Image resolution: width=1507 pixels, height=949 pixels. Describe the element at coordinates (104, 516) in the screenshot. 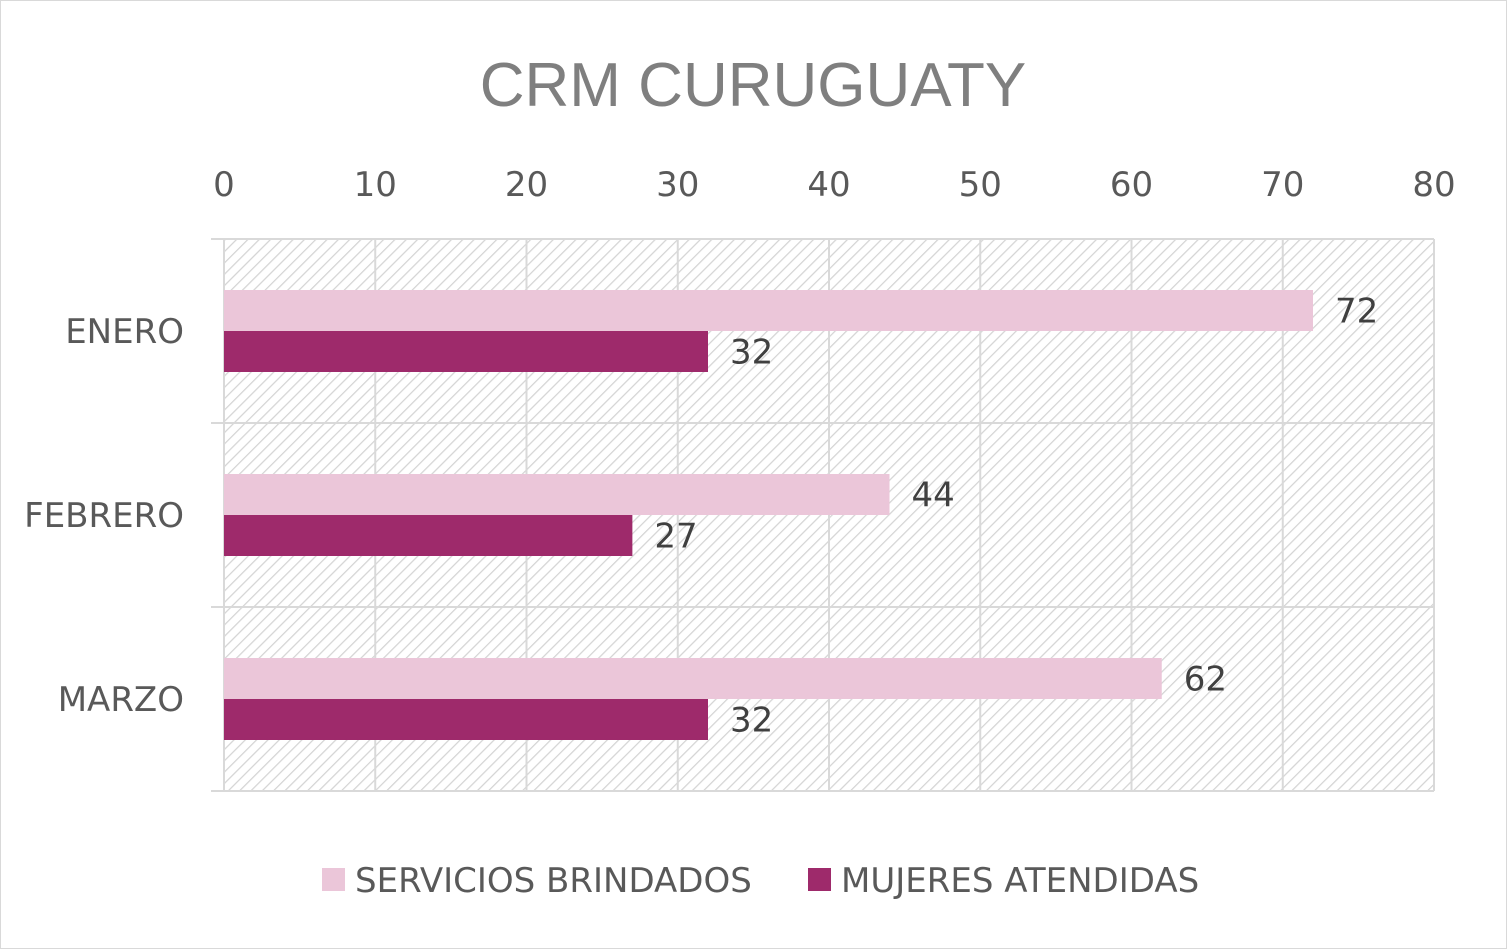

I see `category-label: FEBRERO` at that location.